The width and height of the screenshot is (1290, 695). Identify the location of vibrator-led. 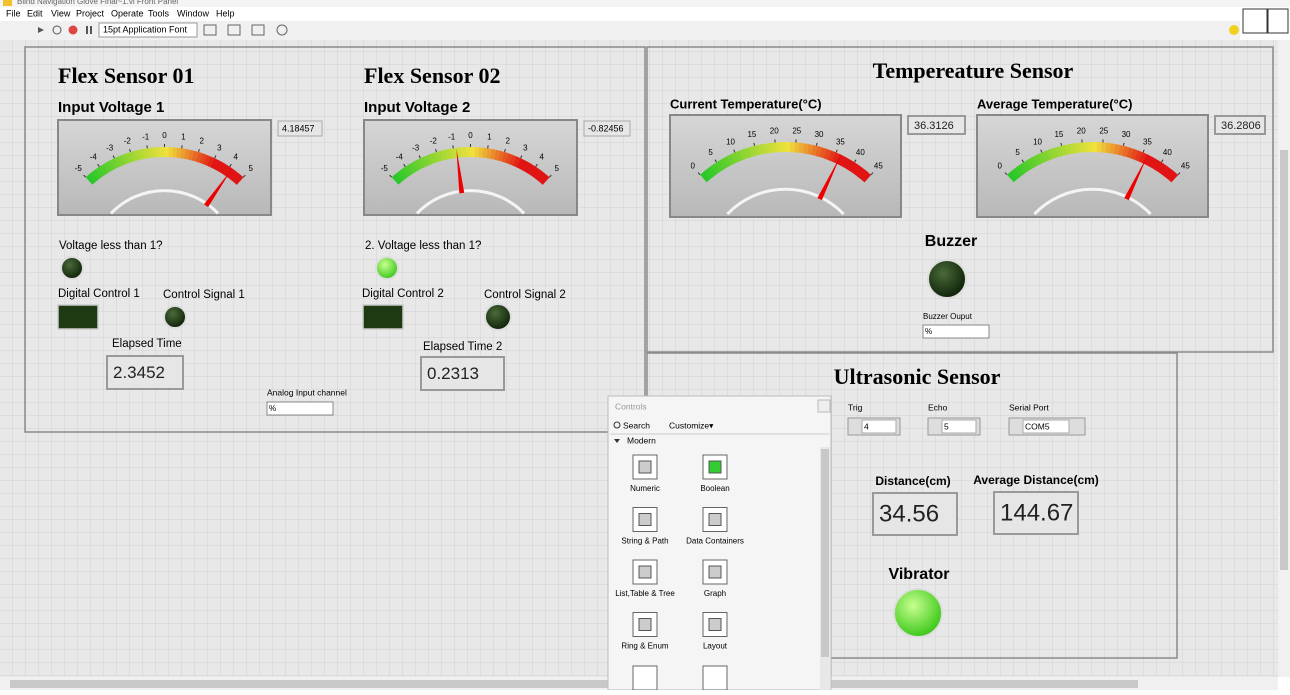
(918, 613).